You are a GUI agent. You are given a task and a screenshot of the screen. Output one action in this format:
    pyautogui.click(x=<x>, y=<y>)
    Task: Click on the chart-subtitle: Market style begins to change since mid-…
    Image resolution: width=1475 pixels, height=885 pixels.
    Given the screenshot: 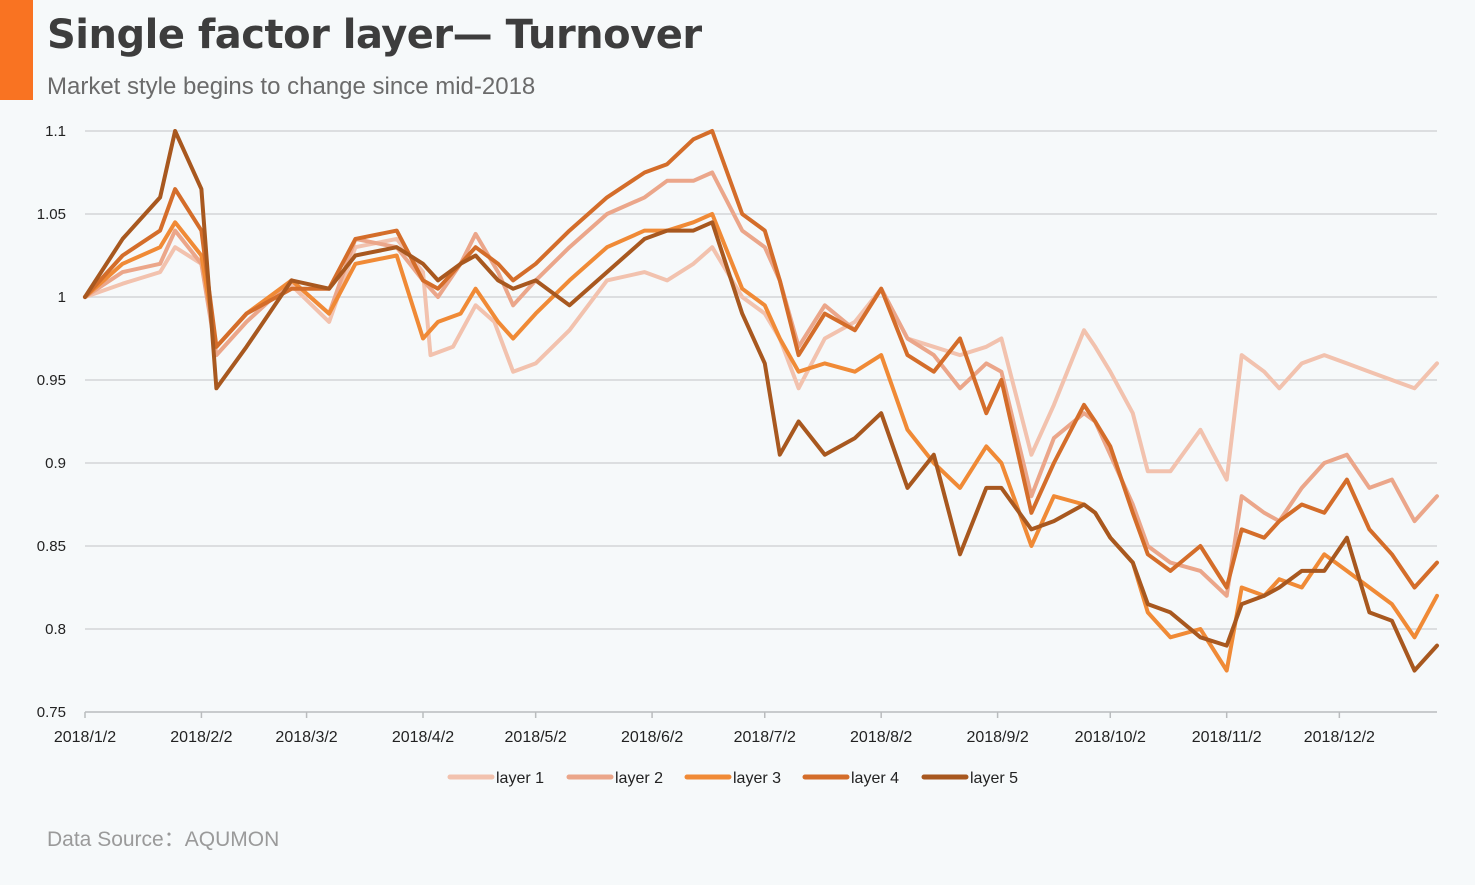 What is the action you would take?
    pyautogui.click(x=291, y=86)
    